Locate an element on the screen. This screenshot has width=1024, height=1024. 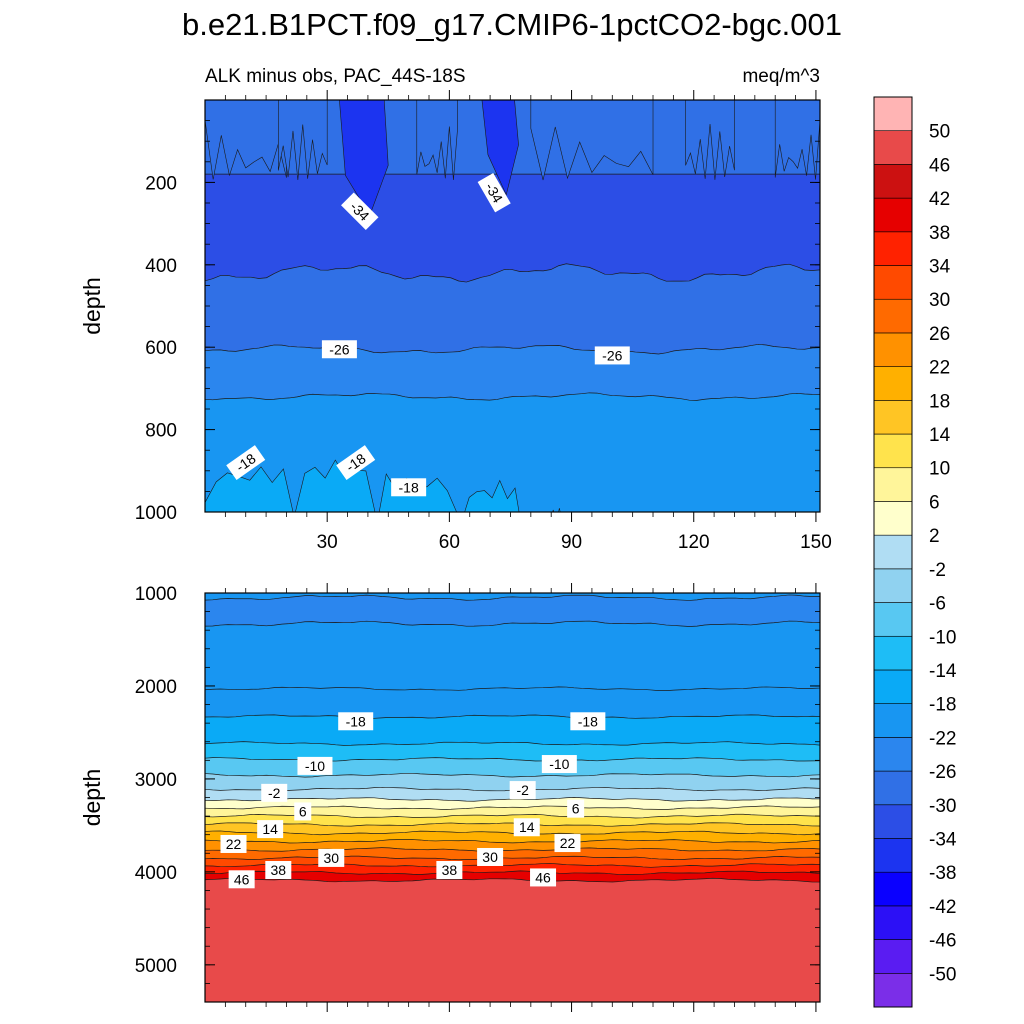
colorbar-tick-label: -50 is located at coordinates (942, 974).